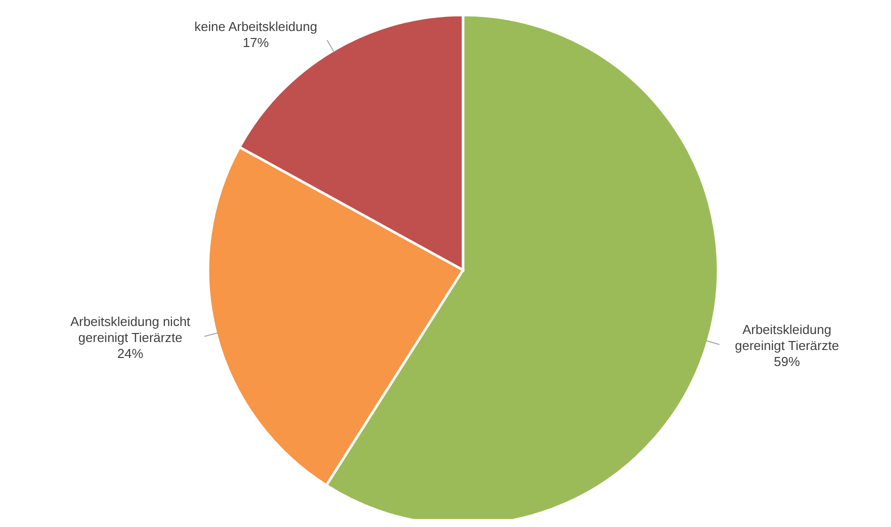  What do you see at coordinates (130, 329) in the screenshot?
I see `slice-label: Arbeitskleidung nicht gereinigt Tierärzte` at bounding box center [130, 329].